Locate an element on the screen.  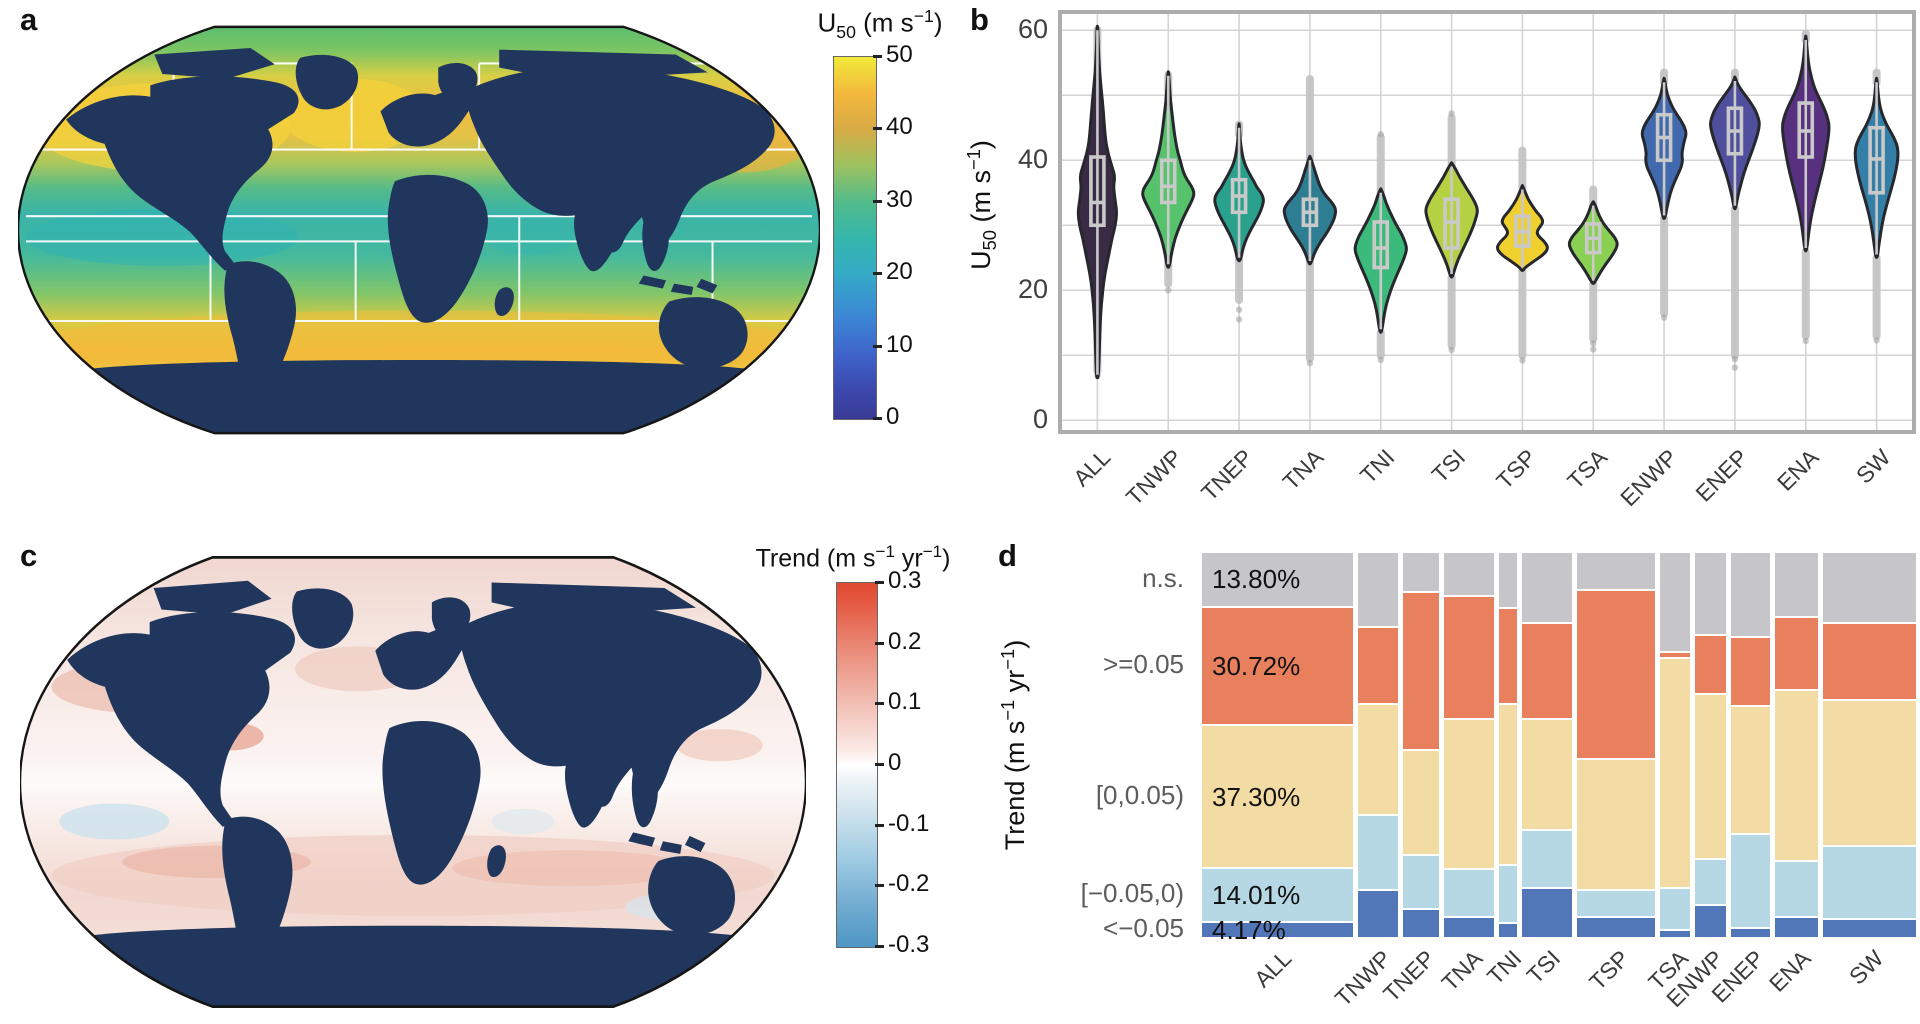
mosaic-column-ENWP is located at coordinates (1710, 745).